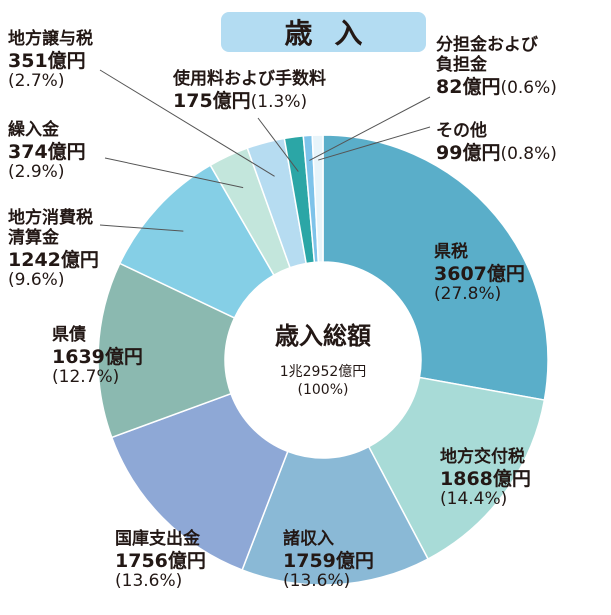 This screenshot has width=611, height=615. I want to click on label-kofuzei-percent: (14.4%), so click(474, 499).